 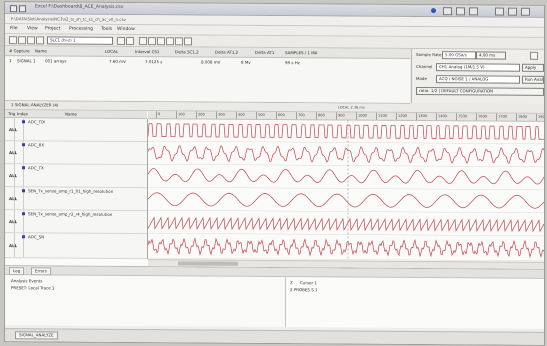 What do you see at coordinates (76, 176) in the screenshot?
I see `signal-row: ALL ADC_TX` at bounding box center [76, 176].